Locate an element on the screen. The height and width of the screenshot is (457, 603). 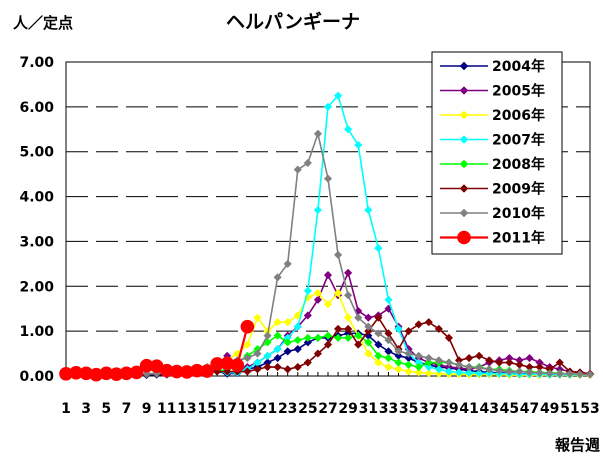
x-tick-label: 35 is located at coordinates (408, 409).